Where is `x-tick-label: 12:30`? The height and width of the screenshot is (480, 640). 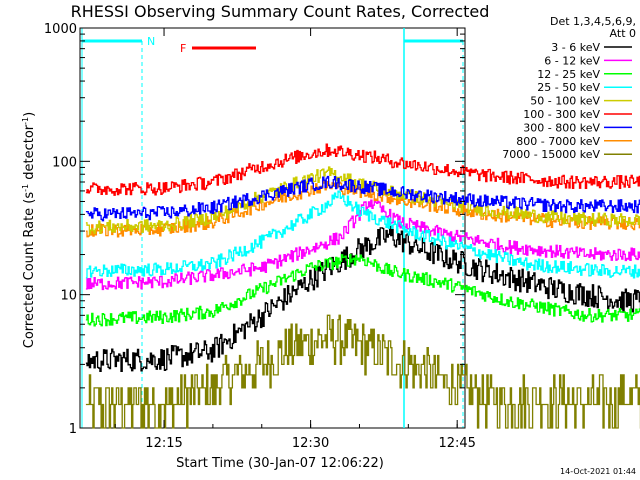
x-tick-label: 12:30 is located at coordinates (310, 443).